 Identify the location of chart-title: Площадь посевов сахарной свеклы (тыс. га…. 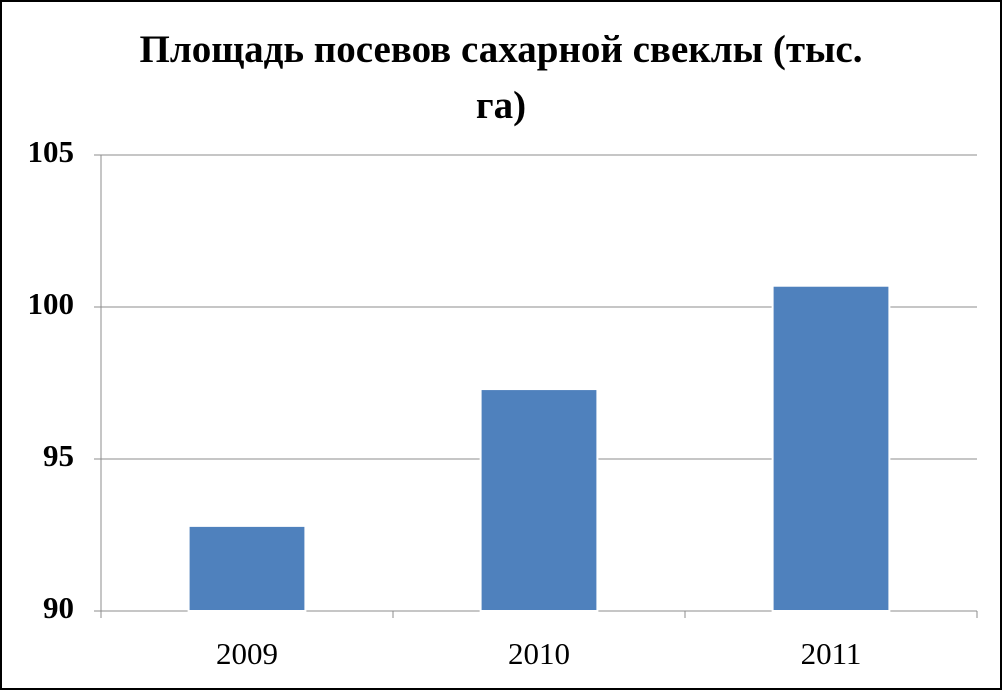
(501, 77).